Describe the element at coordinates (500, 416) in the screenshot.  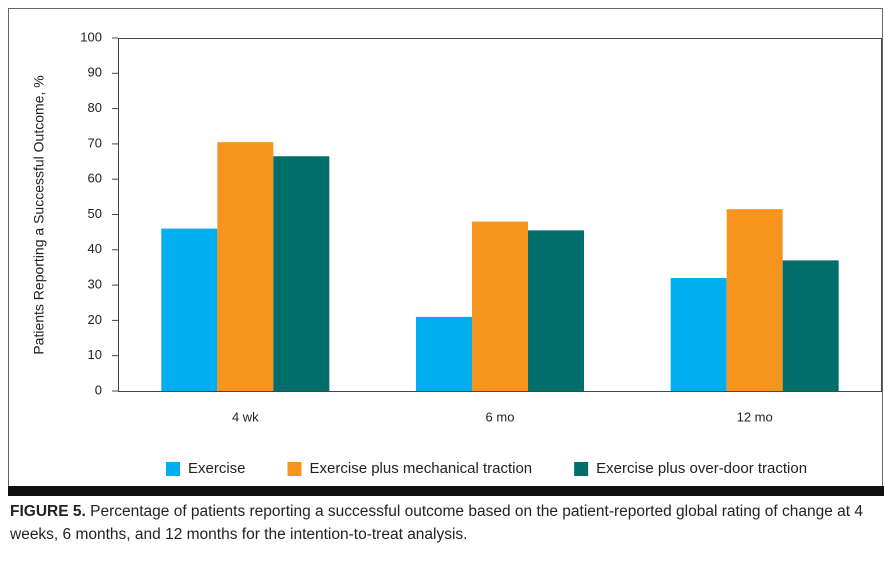
I see `x-tick-label: 6 mo` at that location.